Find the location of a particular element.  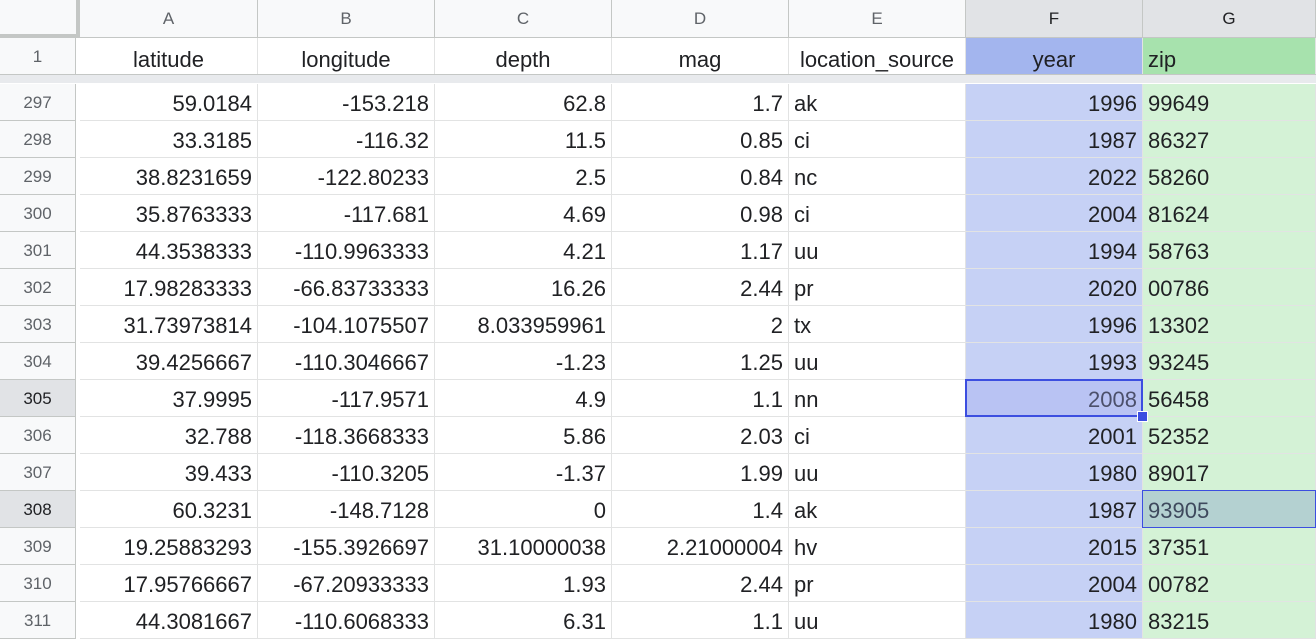

header-cell-d: mag is located at coordinates (700, 56).